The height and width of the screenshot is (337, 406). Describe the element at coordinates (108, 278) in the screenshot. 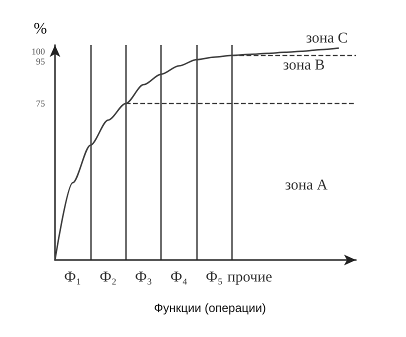

I see `x-tick-label: Ф₂` at that location.